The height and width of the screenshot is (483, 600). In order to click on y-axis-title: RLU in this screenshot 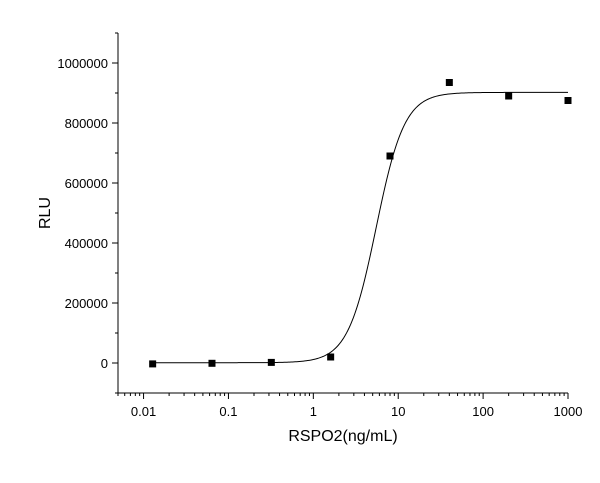, I will do `click(45, 213)`.